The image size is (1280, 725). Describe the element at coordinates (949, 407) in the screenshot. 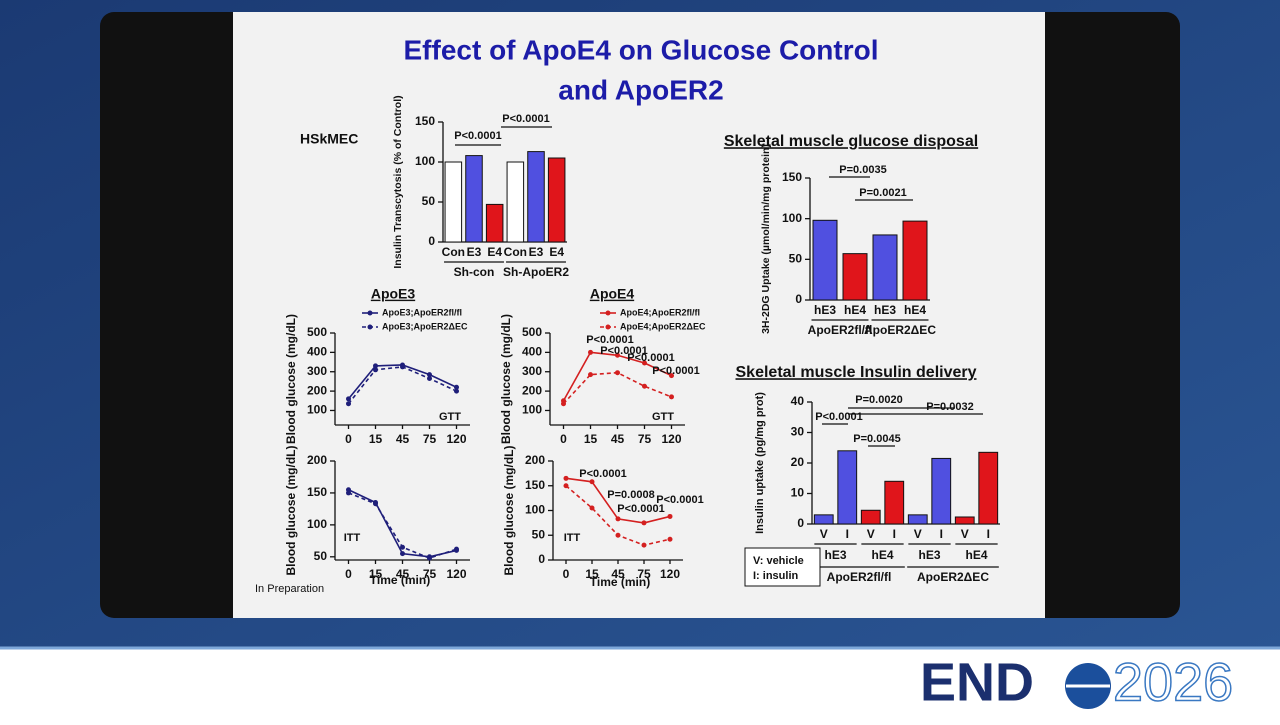

I see `annotation: P=0.0032` at that location.